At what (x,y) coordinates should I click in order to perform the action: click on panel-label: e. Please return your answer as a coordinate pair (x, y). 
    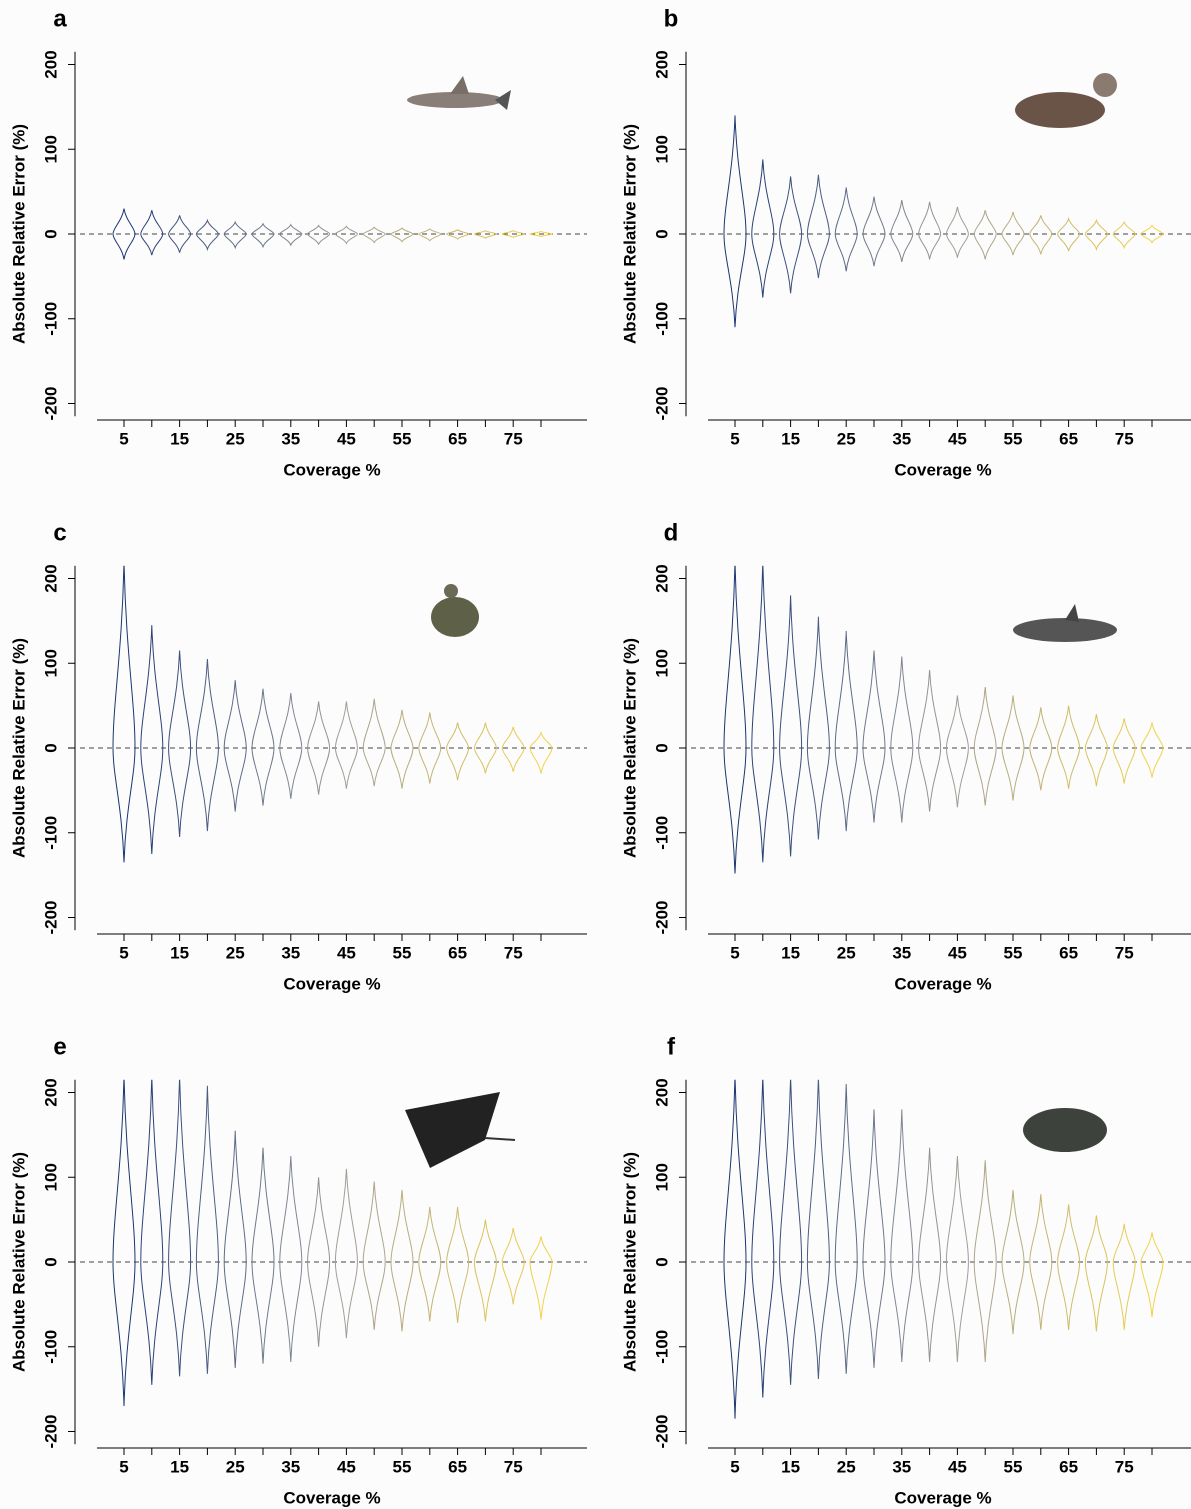
    Looking at the image, I should click on (59, 1046).